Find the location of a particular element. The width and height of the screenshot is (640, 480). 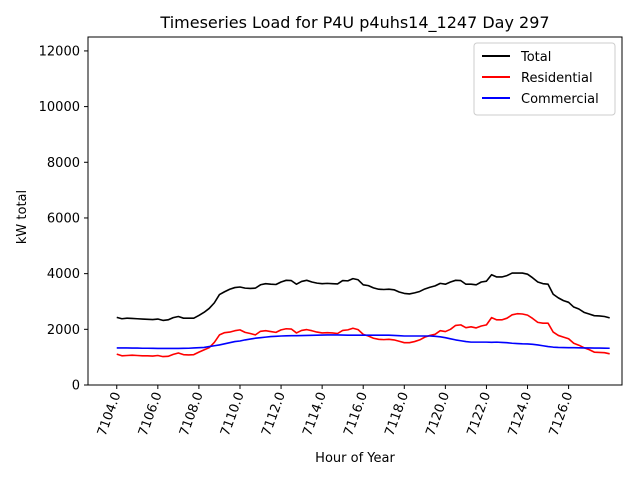

y-tick-label: 6000 is located at coordinates (63, 218).